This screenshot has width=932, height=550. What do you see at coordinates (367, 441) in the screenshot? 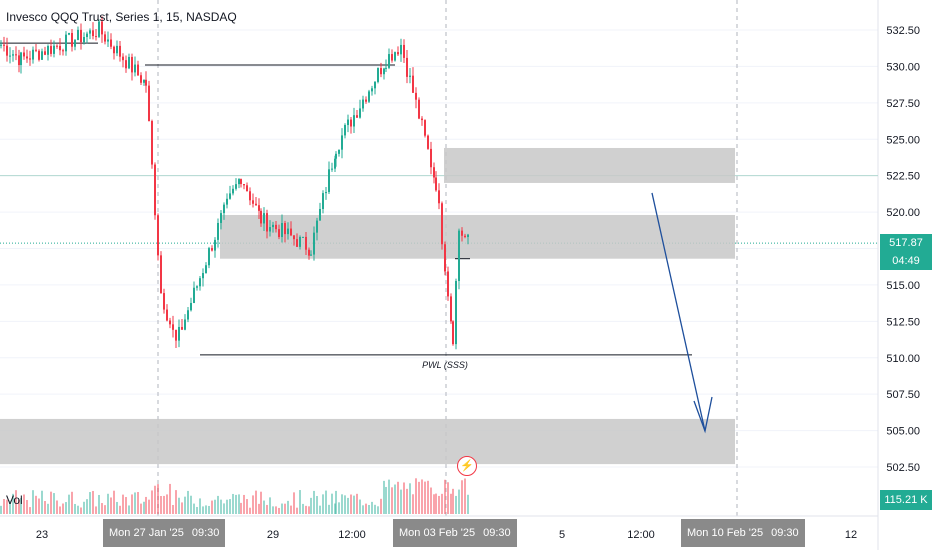
I see `zone-rect` at bounding box center [367, 441].